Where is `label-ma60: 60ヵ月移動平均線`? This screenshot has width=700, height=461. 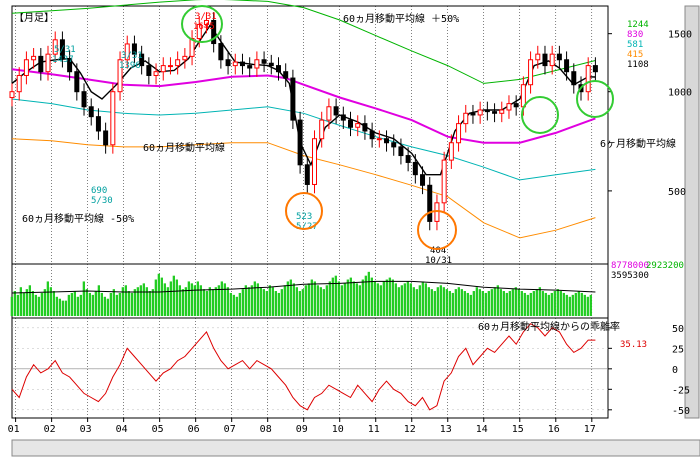
label-ma60: 60ヵ月移動平均線 is located at coordinates (184, 147).